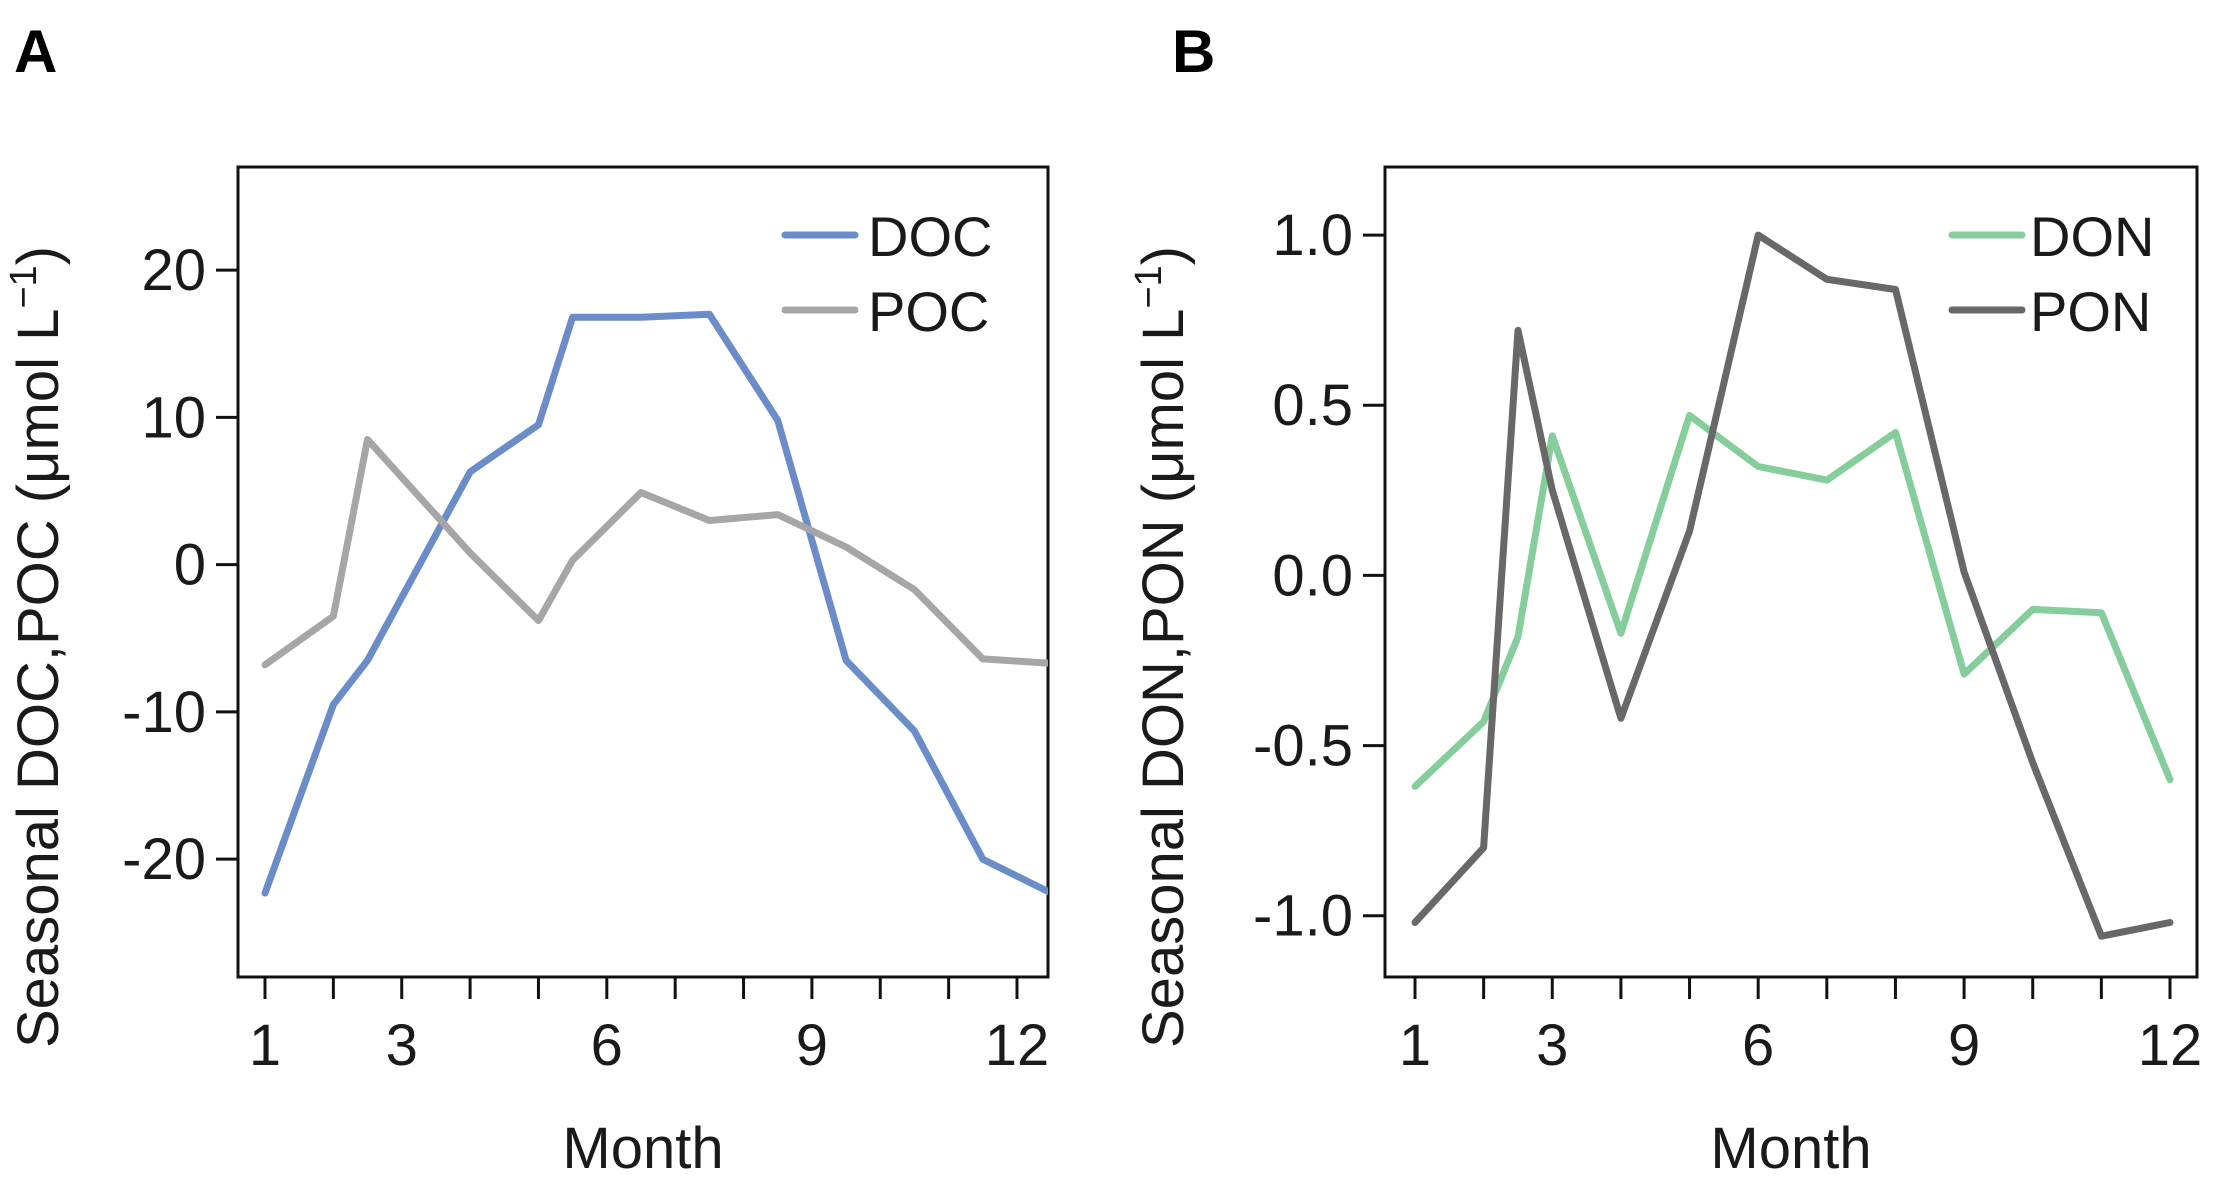 This screenshot has width=2227, height=1185. What do you see at coordinates (402, 1045) in the screenshot?
I see `x-tick-label-a-3: 3` at bounding box center [402, 1045].